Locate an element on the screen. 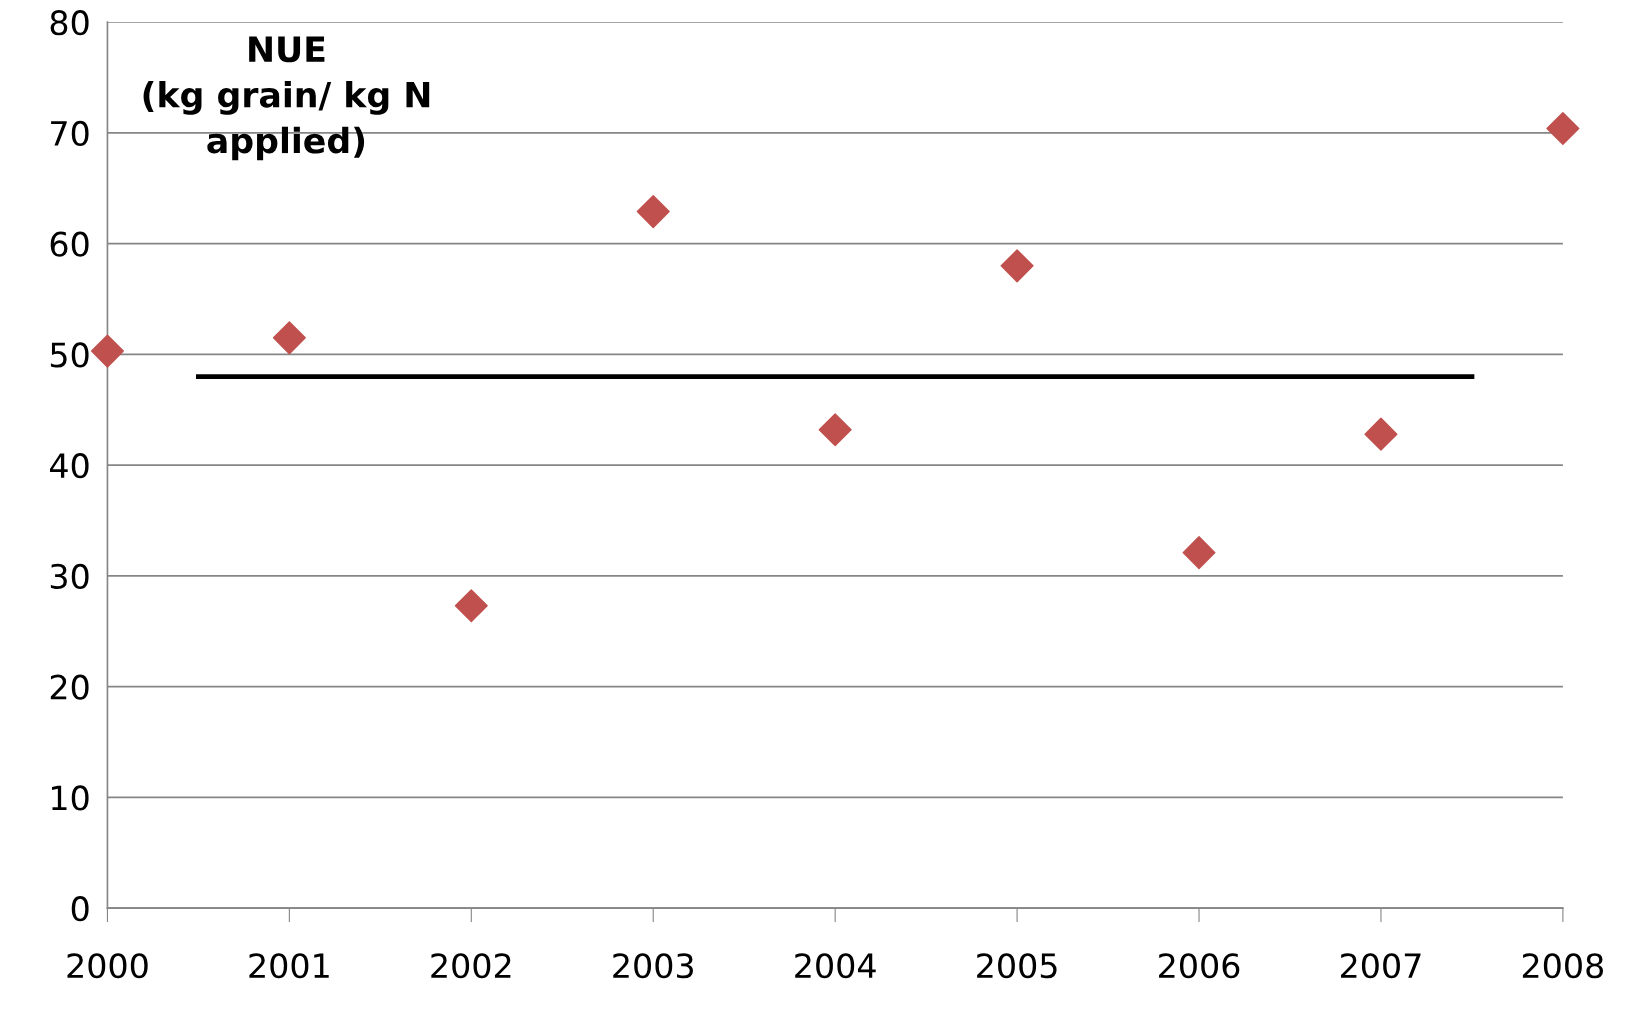 The image size is (1628, 1009). x-tick-label: 2000 is located at coordinates (107, 966).